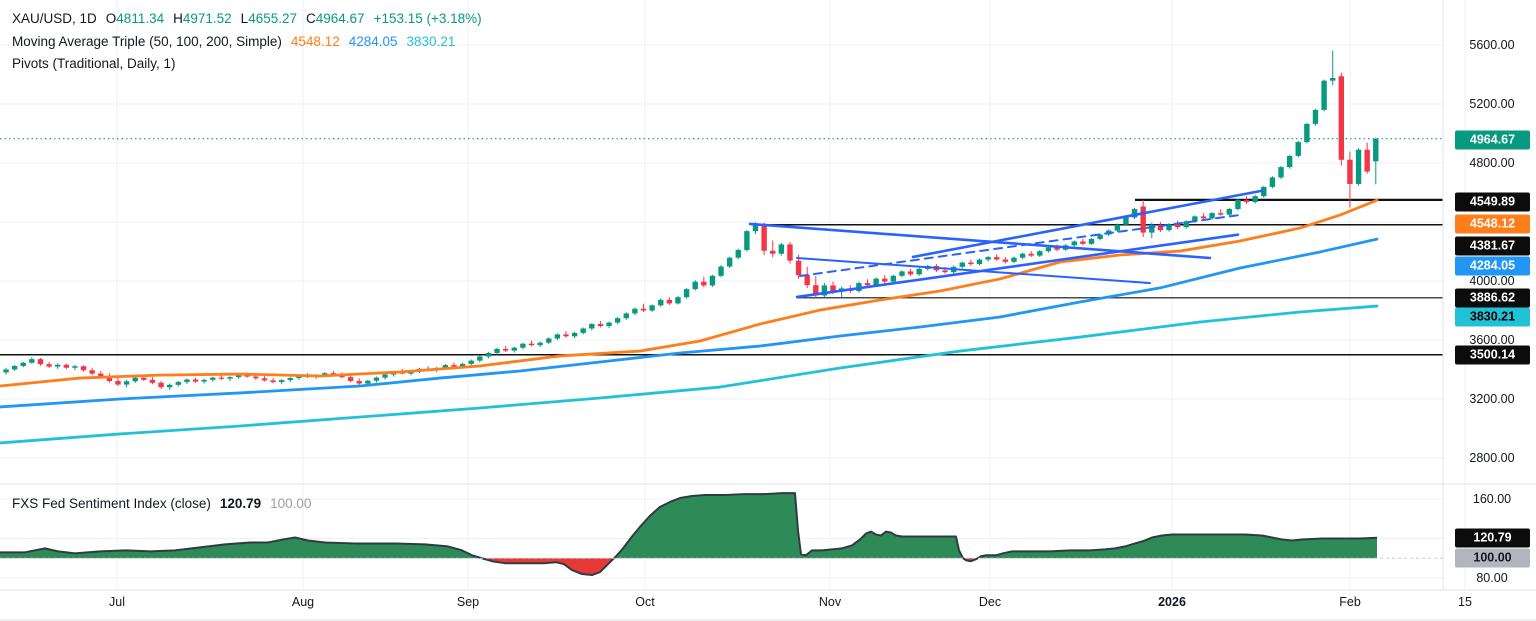 The height and width of the screenshot is (621, 1536). Describe the element at coordinates (1172, 602) in the screenshot. I see `time-axis-label: 2026` at that location.